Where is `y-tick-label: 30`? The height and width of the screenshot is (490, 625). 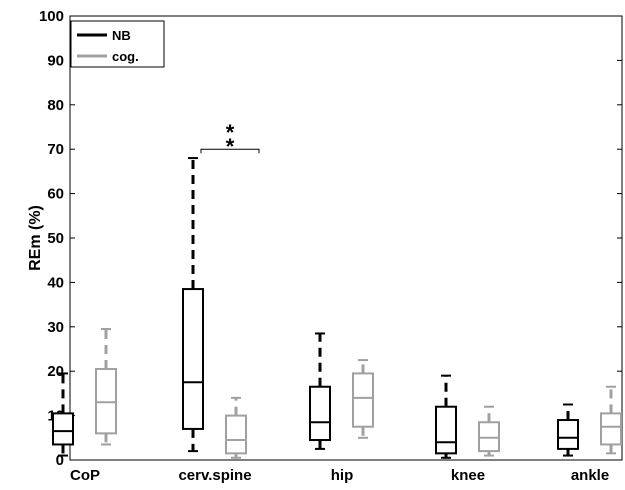 y-tick-label: 30 is located at coordinates (55, 327).